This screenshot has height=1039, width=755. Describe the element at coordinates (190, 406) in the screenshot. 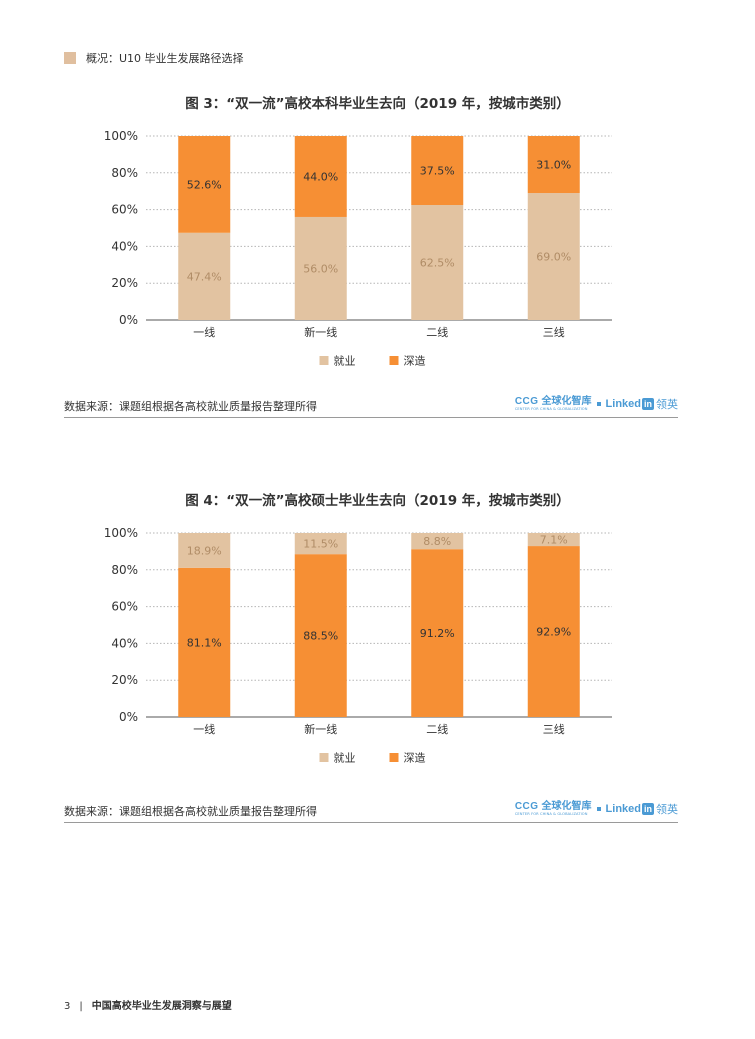

I see `source-note-1: 数据来源：课题组根据各高校就业质量报告整理所得` at that location.